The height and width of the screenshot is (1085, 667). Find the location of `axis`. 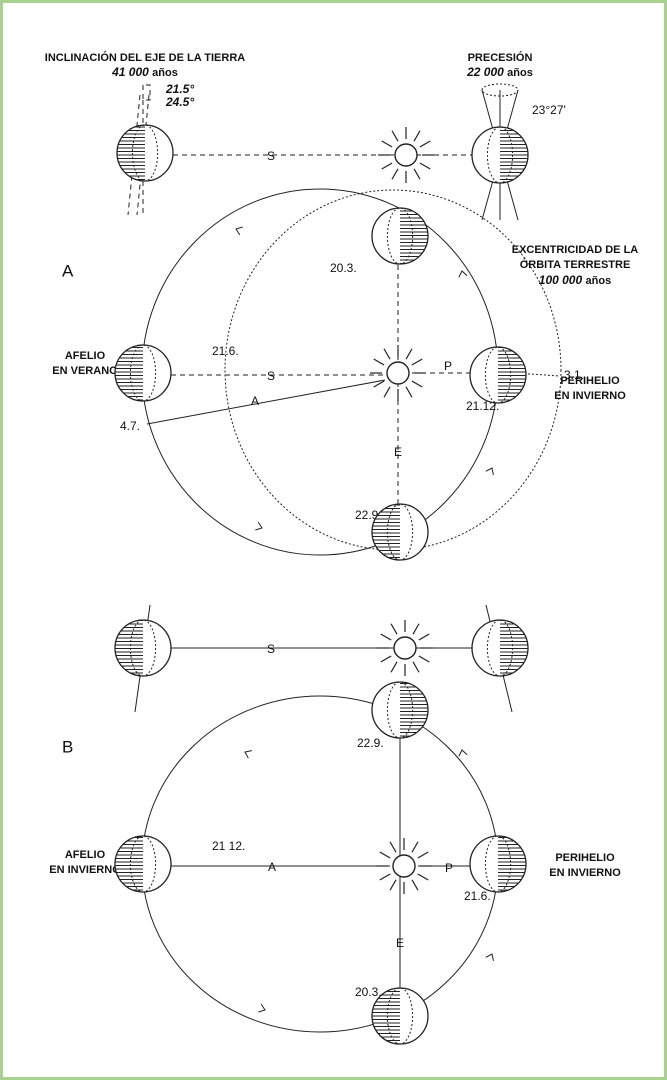

axis is located at coordinates (139, 150).